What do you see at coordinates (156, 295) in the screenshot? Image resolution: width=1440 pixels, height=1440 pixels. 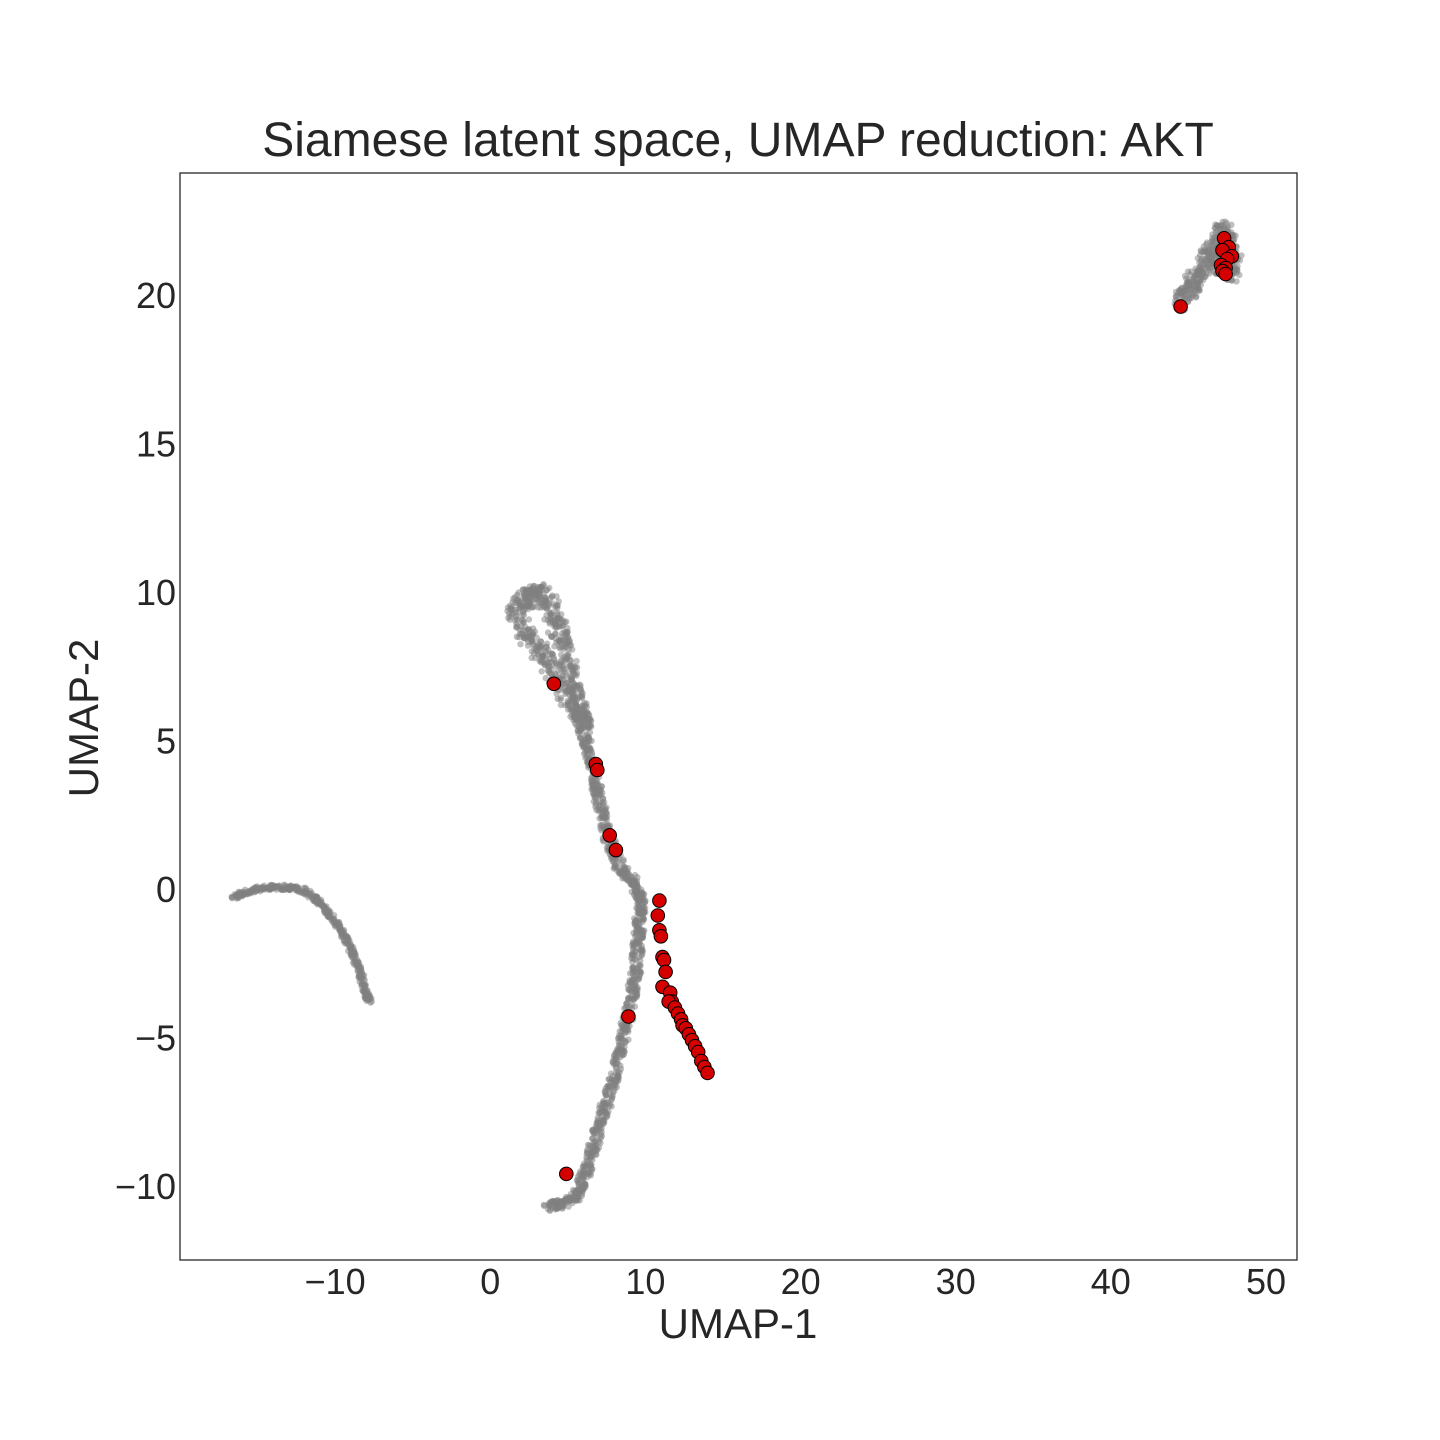 I see `y-tick-label: 20` at bounding box center [156, 295].